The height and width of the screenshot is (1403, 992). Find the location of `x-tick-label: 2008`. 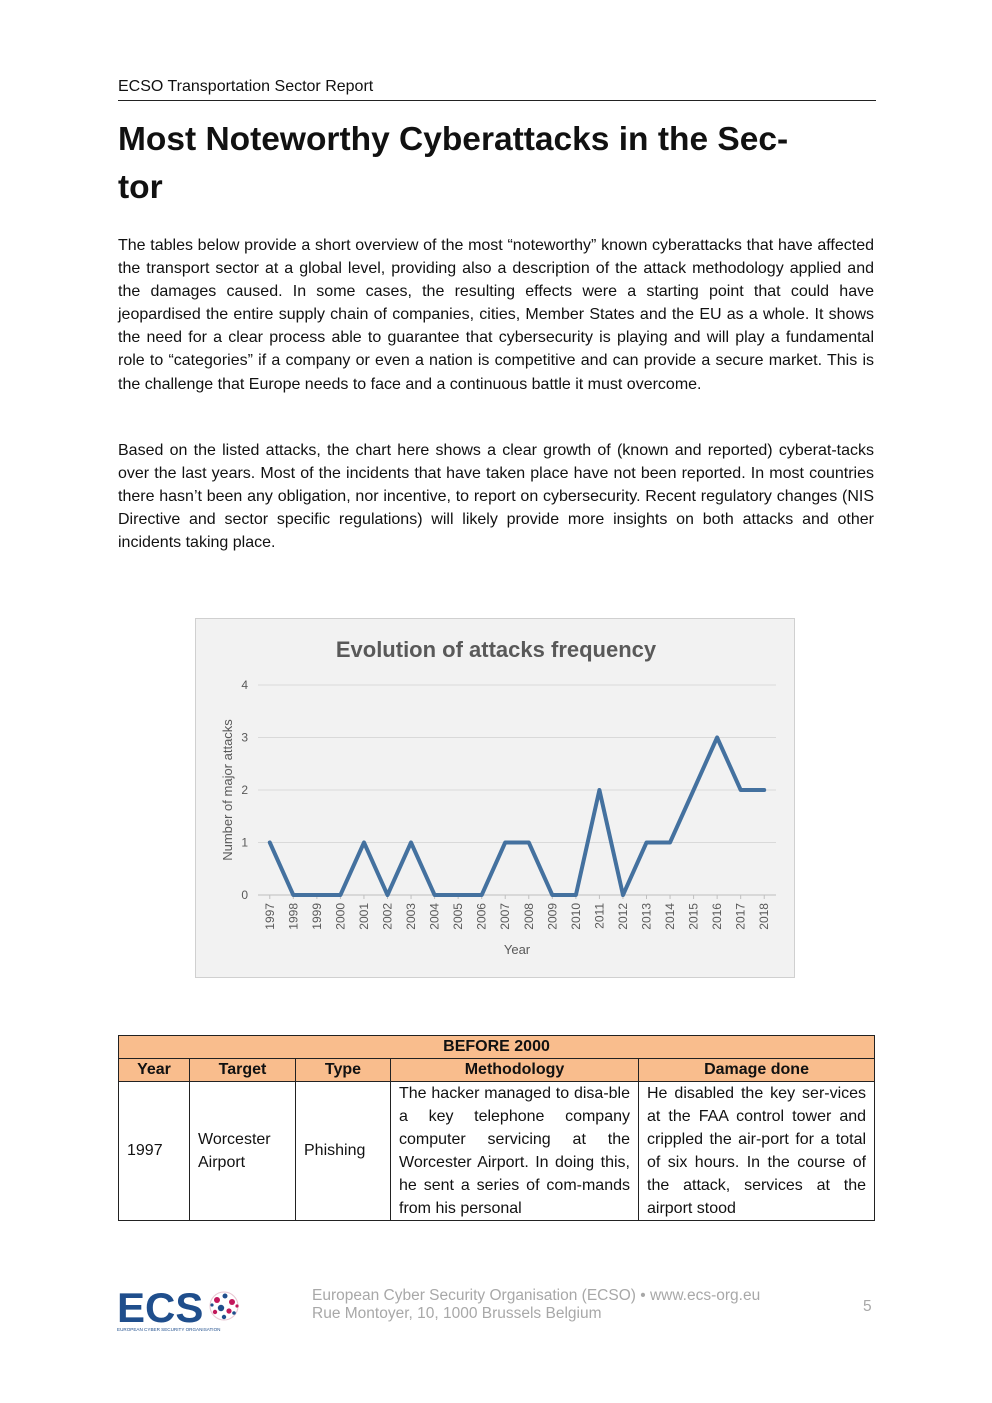

x-tick-label: 2008 is located at coordinates (529, 916).